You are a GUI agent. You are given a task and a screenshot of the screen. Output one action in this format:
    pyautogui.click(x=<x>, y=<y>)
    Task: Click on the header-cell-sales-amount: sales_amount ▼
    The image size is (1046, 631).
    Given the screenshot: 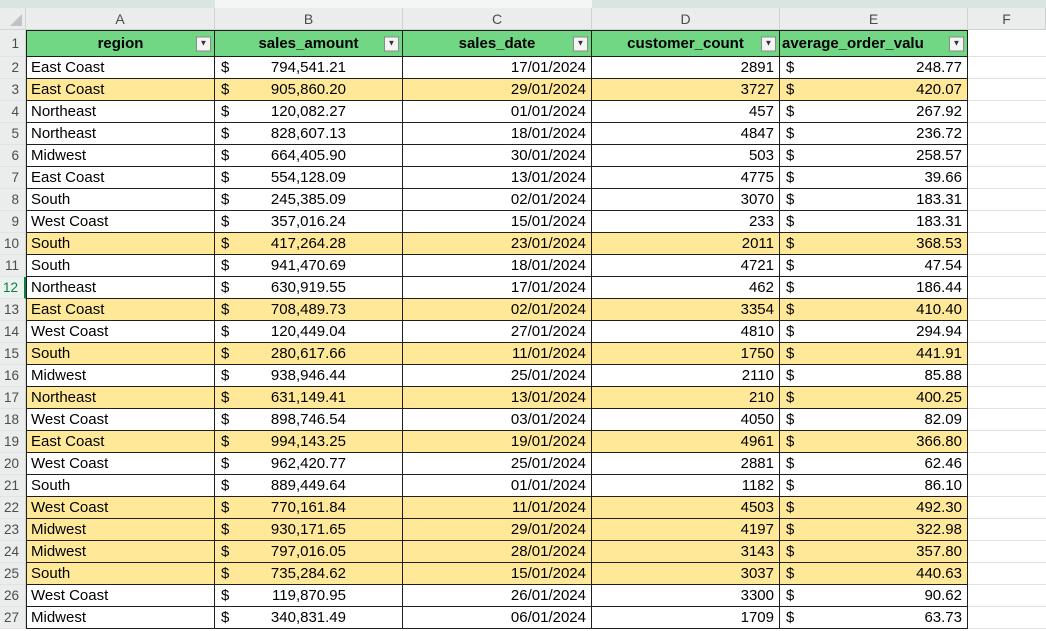 What is the action you would take?
    pyautogui.click(x=309, y=43)
    